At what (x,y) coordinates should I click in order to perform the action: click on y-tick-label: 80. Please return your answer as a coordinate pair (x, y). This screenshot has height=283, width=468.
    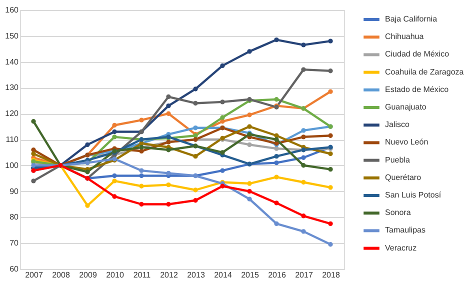
    Looking at the image, I should click on (15, 217).